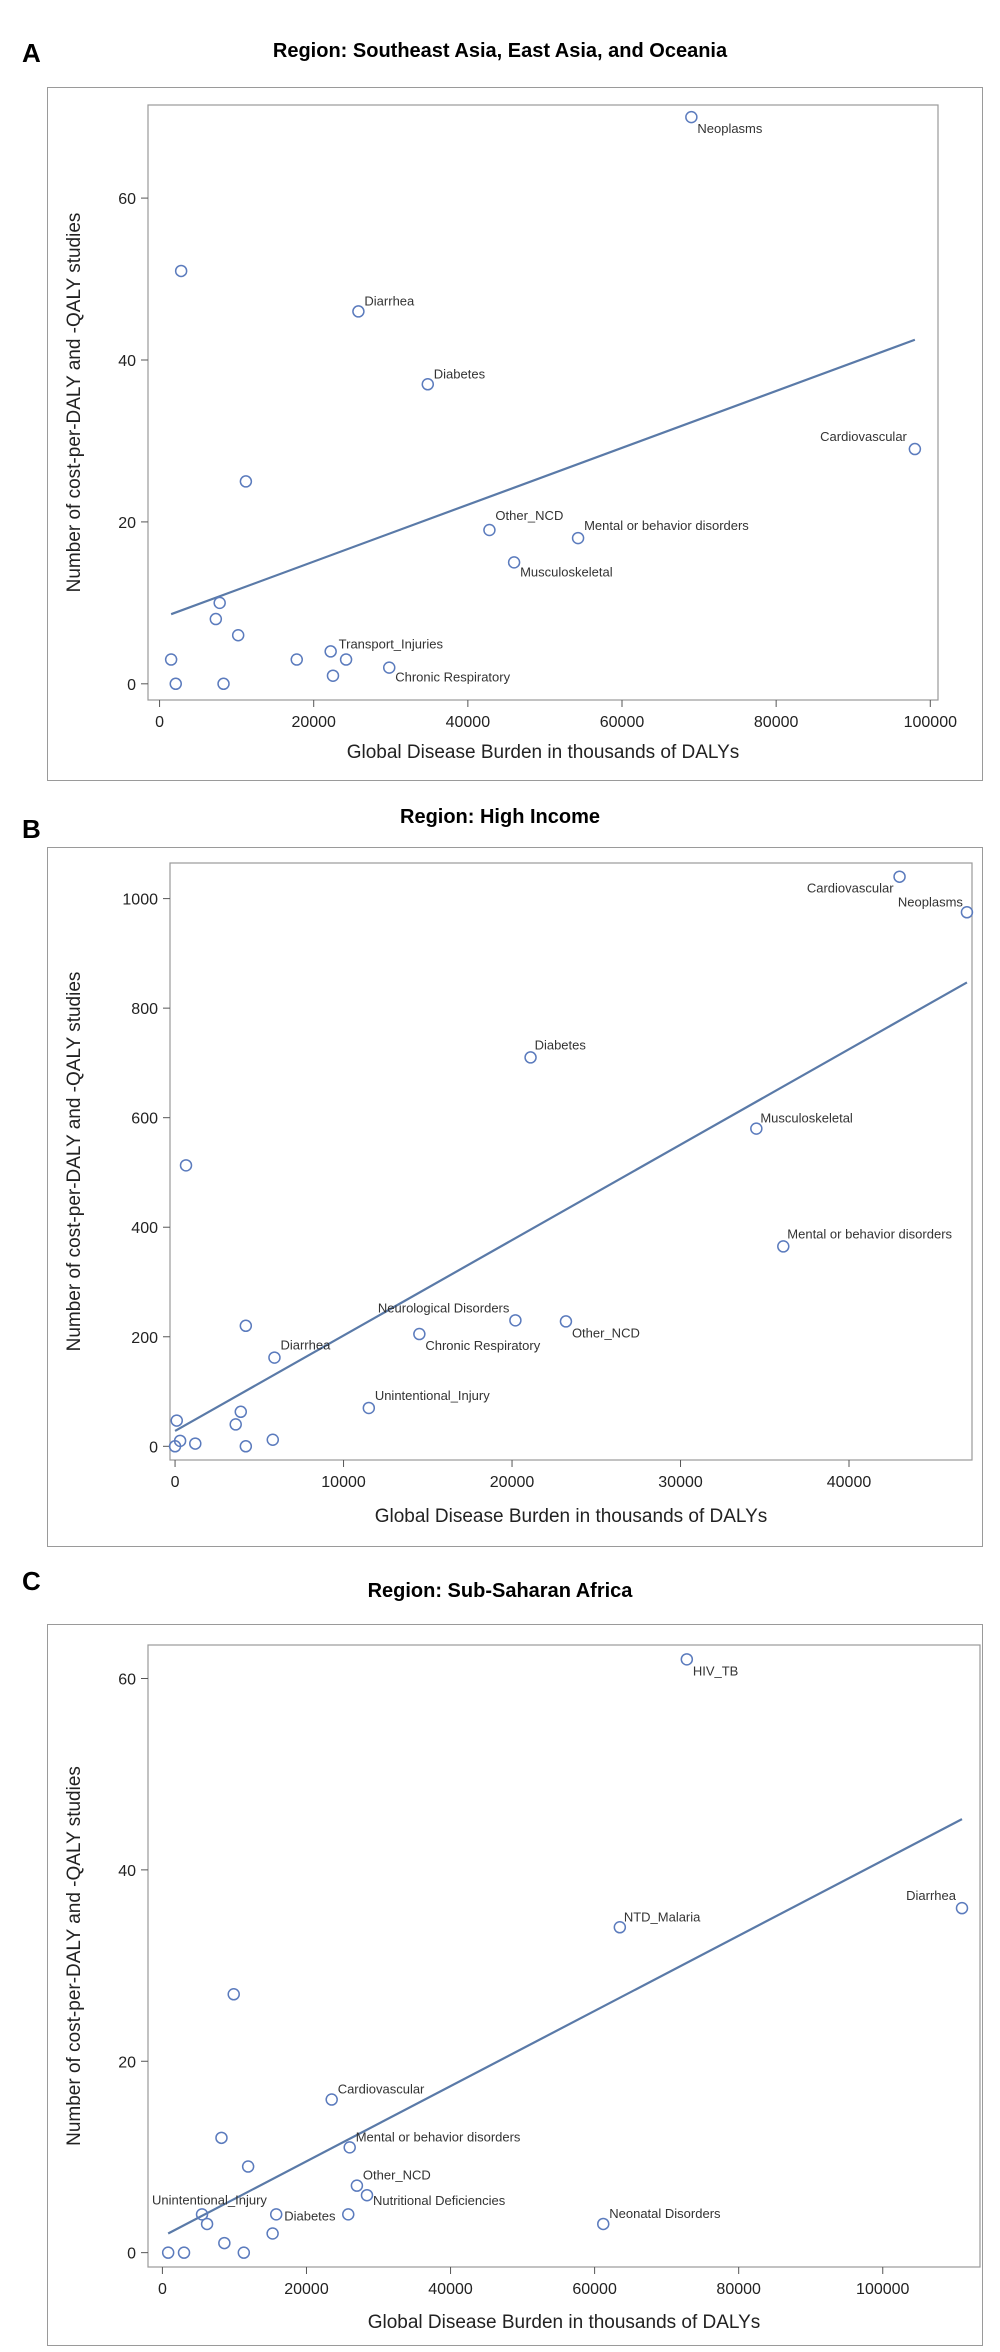  I want to click on data-point-label: Unintentional_Injury, so click(432, 1395).